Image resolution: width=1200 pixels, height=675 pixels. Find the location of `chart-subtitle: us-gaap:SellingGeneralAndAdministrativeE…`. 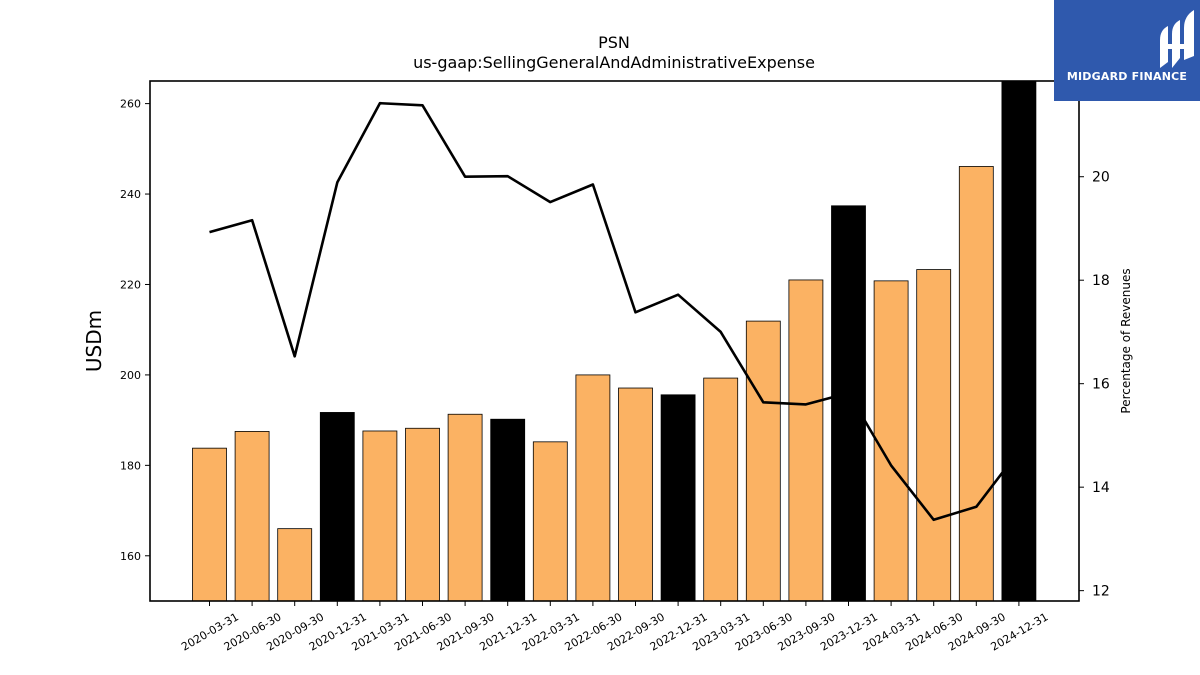

chart-subtitle: us-gaap:SellingGeneralAndAdministrativeE… is located at coordinates (614, 62).